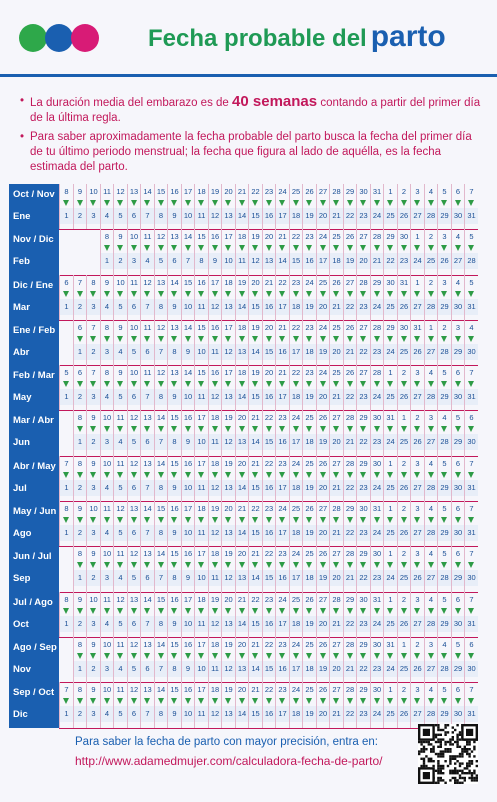 This screenshot has height=802, width=497. I want to click on due-day: 8, so click(161, 533).